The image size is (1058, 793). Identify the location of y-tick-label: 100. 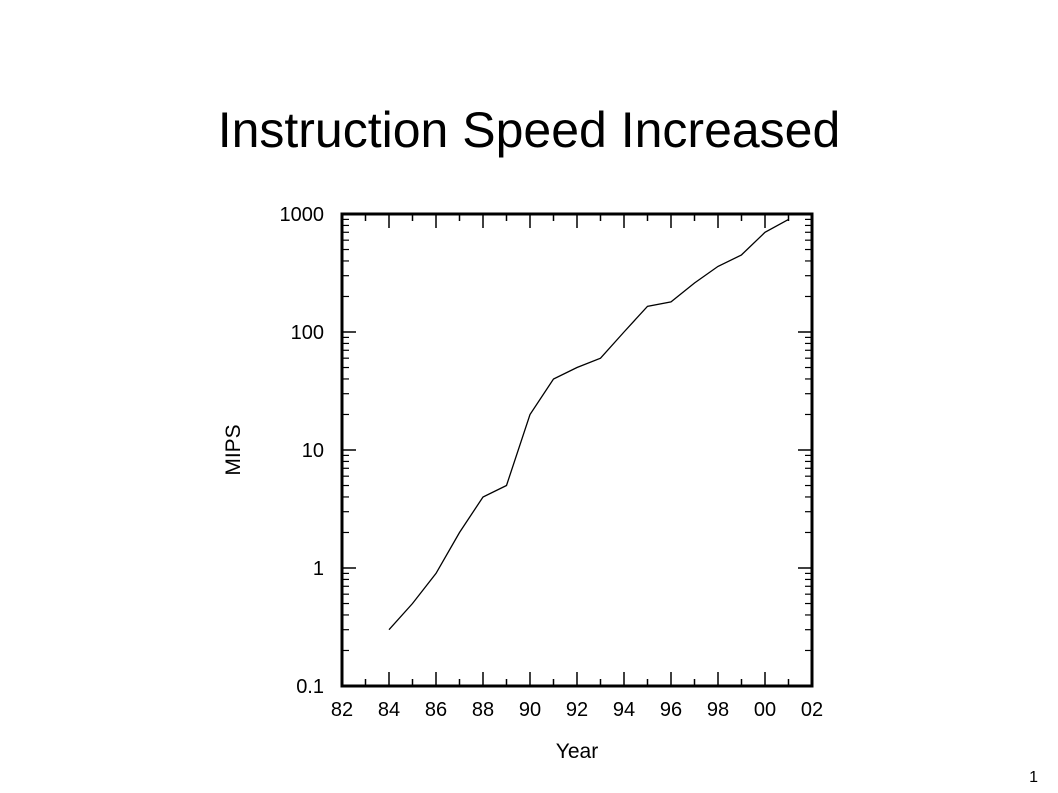
(307, 333).